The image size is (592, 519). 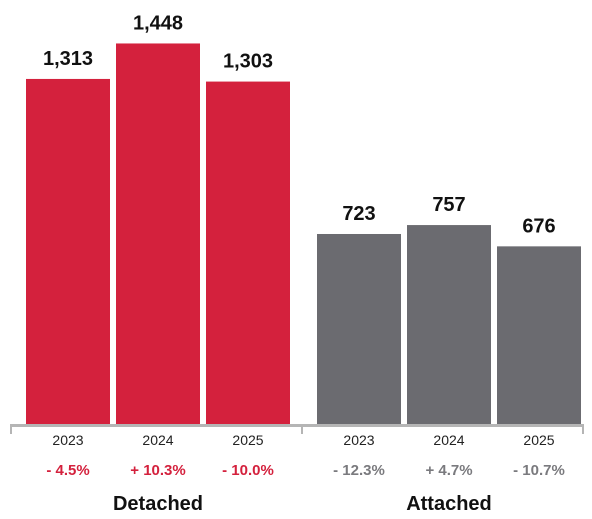 I want to click on bar-attached-2024, so click(x=449, y=324).